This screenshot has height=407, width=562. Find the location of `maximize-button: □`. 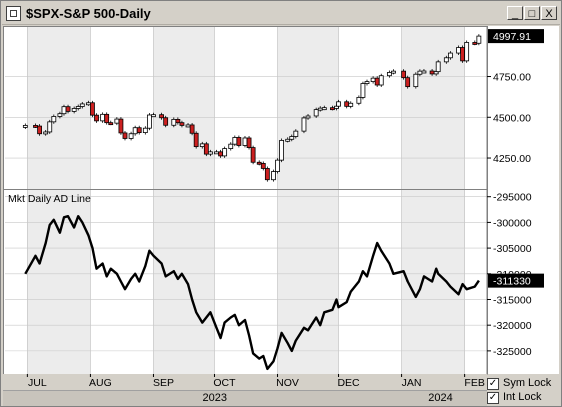

maximize-button: □ is located at coordinates (532, 13).